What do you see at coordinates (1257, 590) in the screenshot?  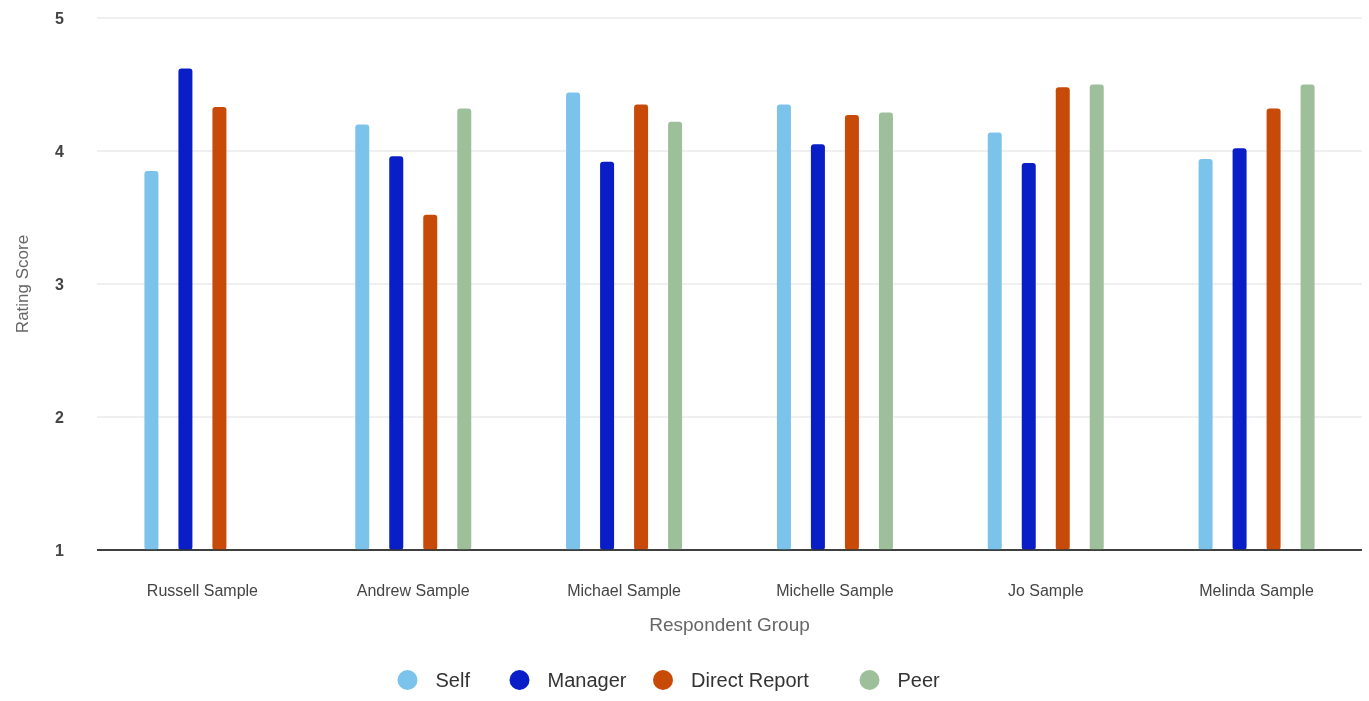 I see `x-tick-label: Melinda Sample` at bounding box center [1257, 590].